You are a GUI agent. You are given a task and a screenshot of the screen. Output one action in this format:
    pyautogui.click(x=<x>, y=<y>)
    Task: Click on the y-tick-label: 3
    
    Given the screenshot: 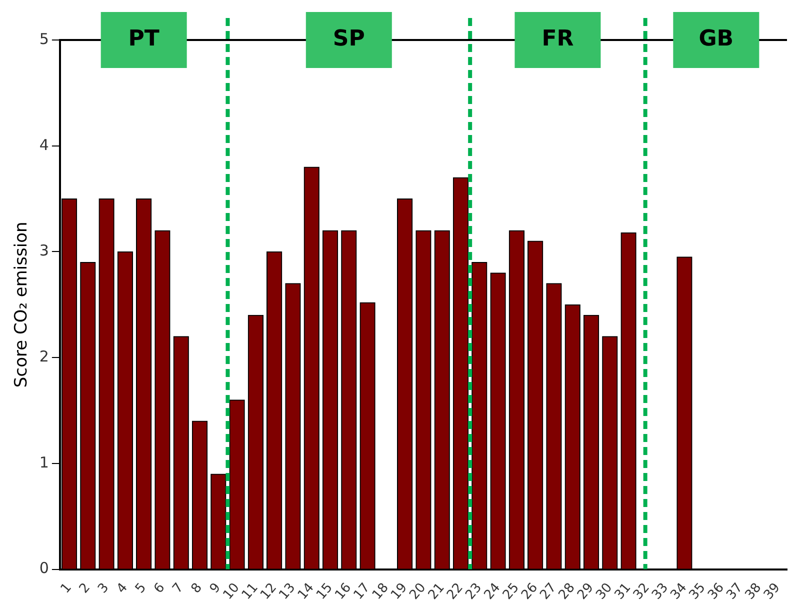 What is the action you would take?
    pyautogui.click(x=44, y=251)
    